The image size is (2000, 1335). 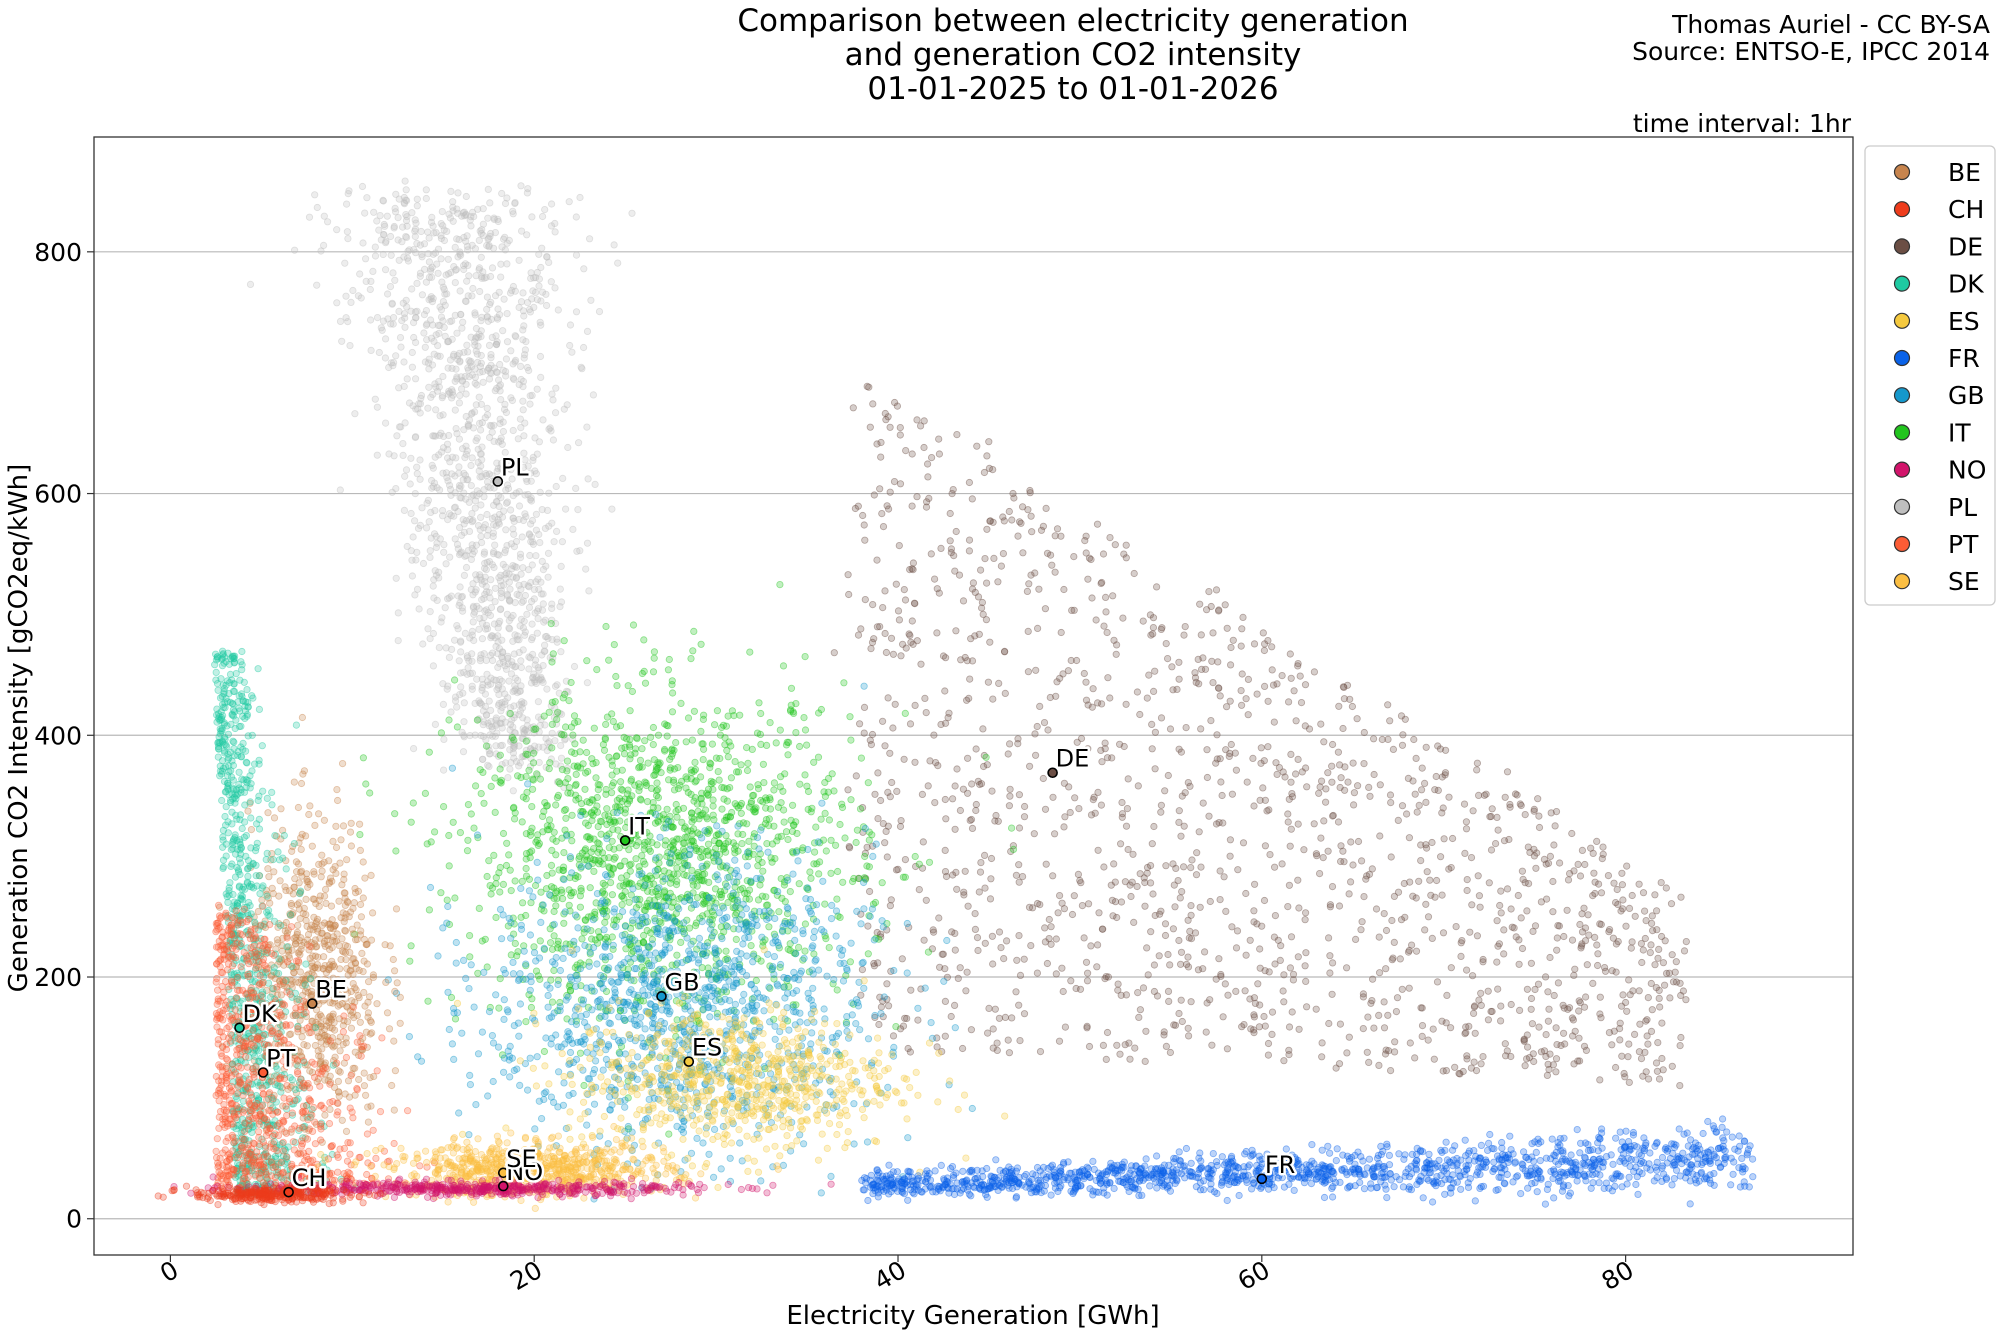 I want to click on series-pl-points, so click(x=441, y=486).